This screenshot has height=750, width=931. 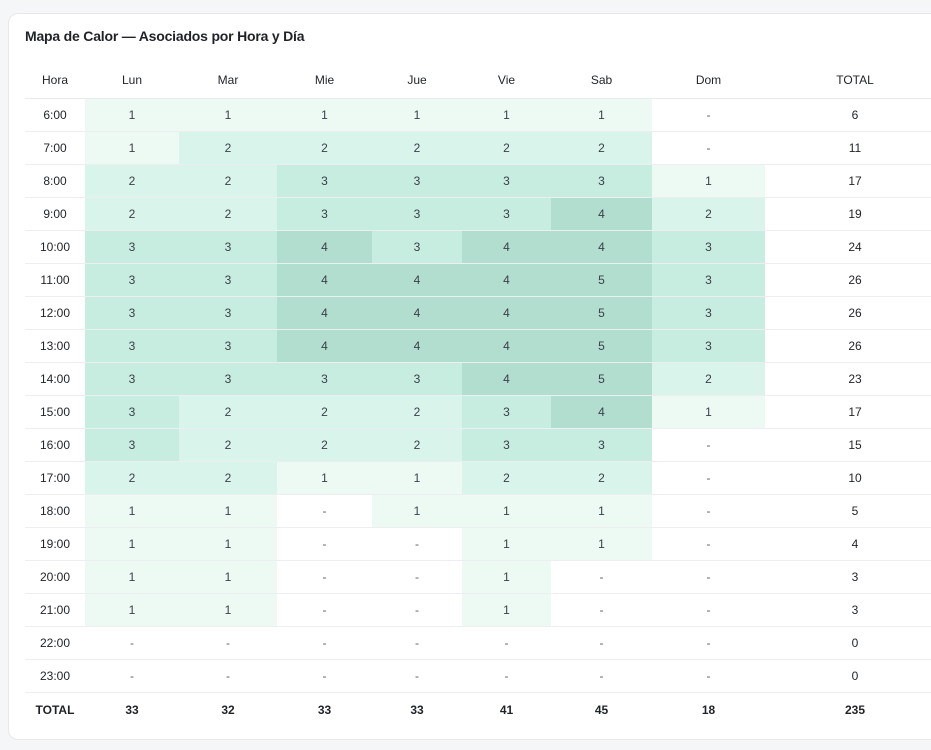 I want to click on row-total: 23, so click(x=848, y=379).